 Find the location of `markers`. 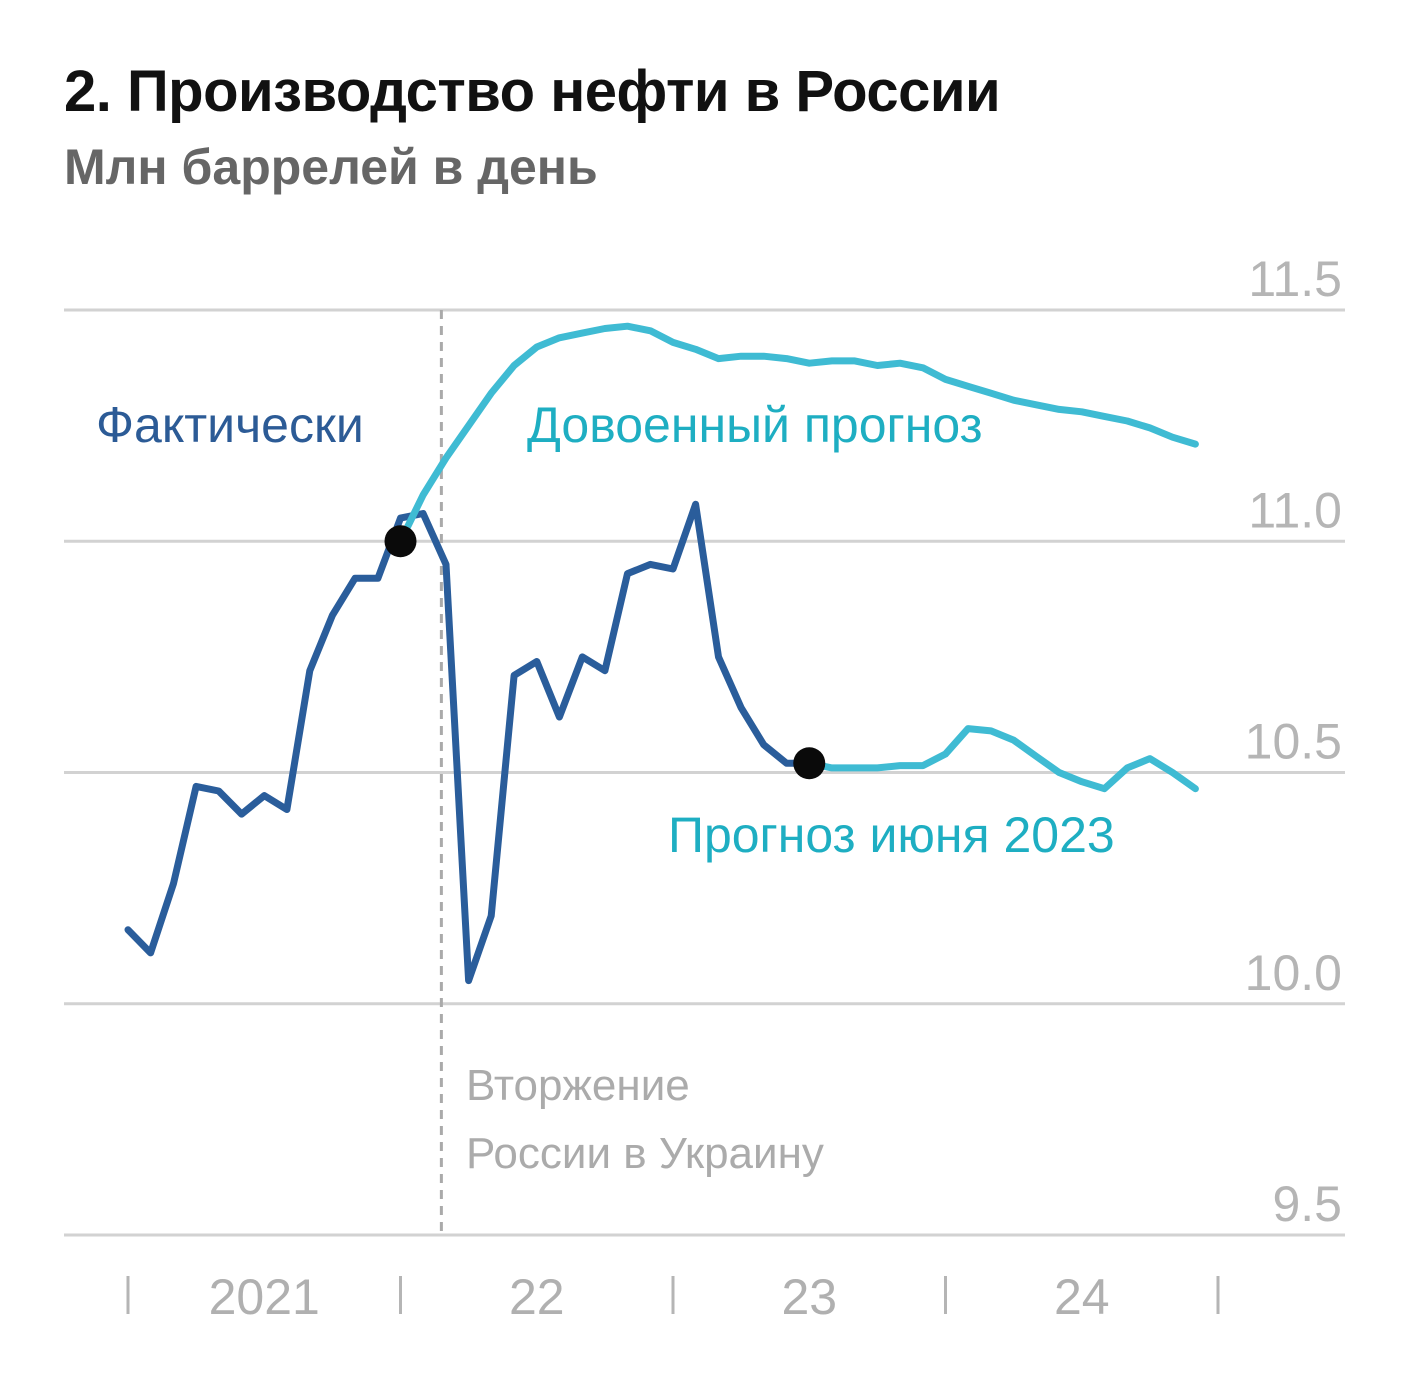

markers is located at coordinates (605, 652).